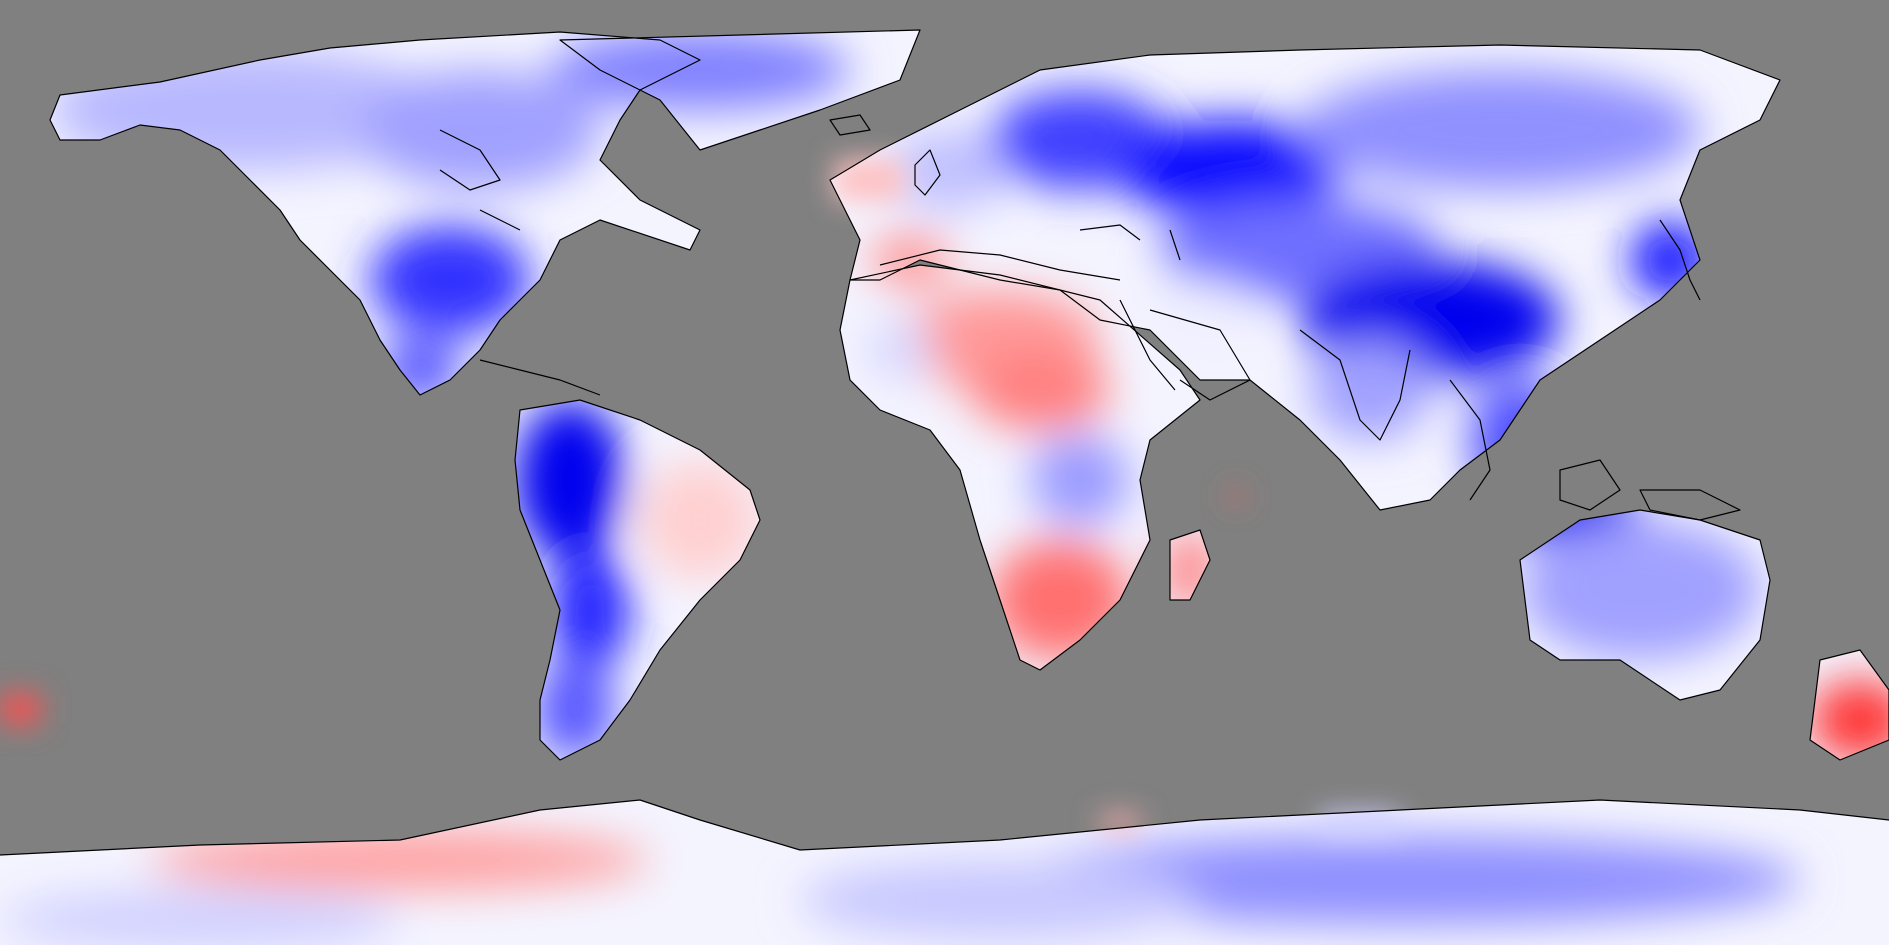 The width and height of the screenshot is (1889, 945). What do you see at coordinates (1147, 345) in the screenshot?
I see `coastline-red-sea` at bounding box center [1147, 345].